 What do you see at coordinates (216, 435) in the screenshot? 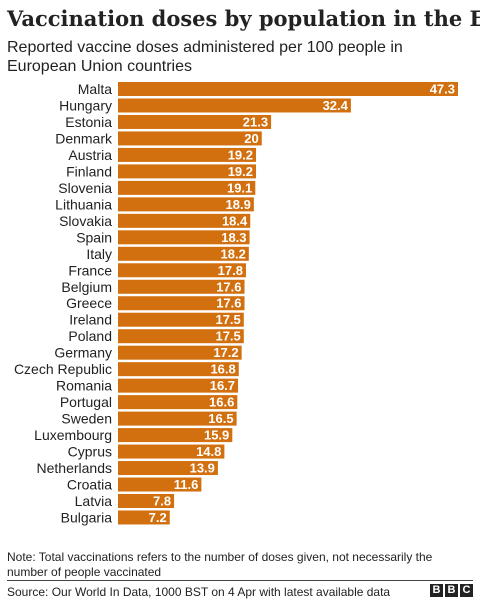
I see `value-label: 15.9` at bounding box center [216, 435].